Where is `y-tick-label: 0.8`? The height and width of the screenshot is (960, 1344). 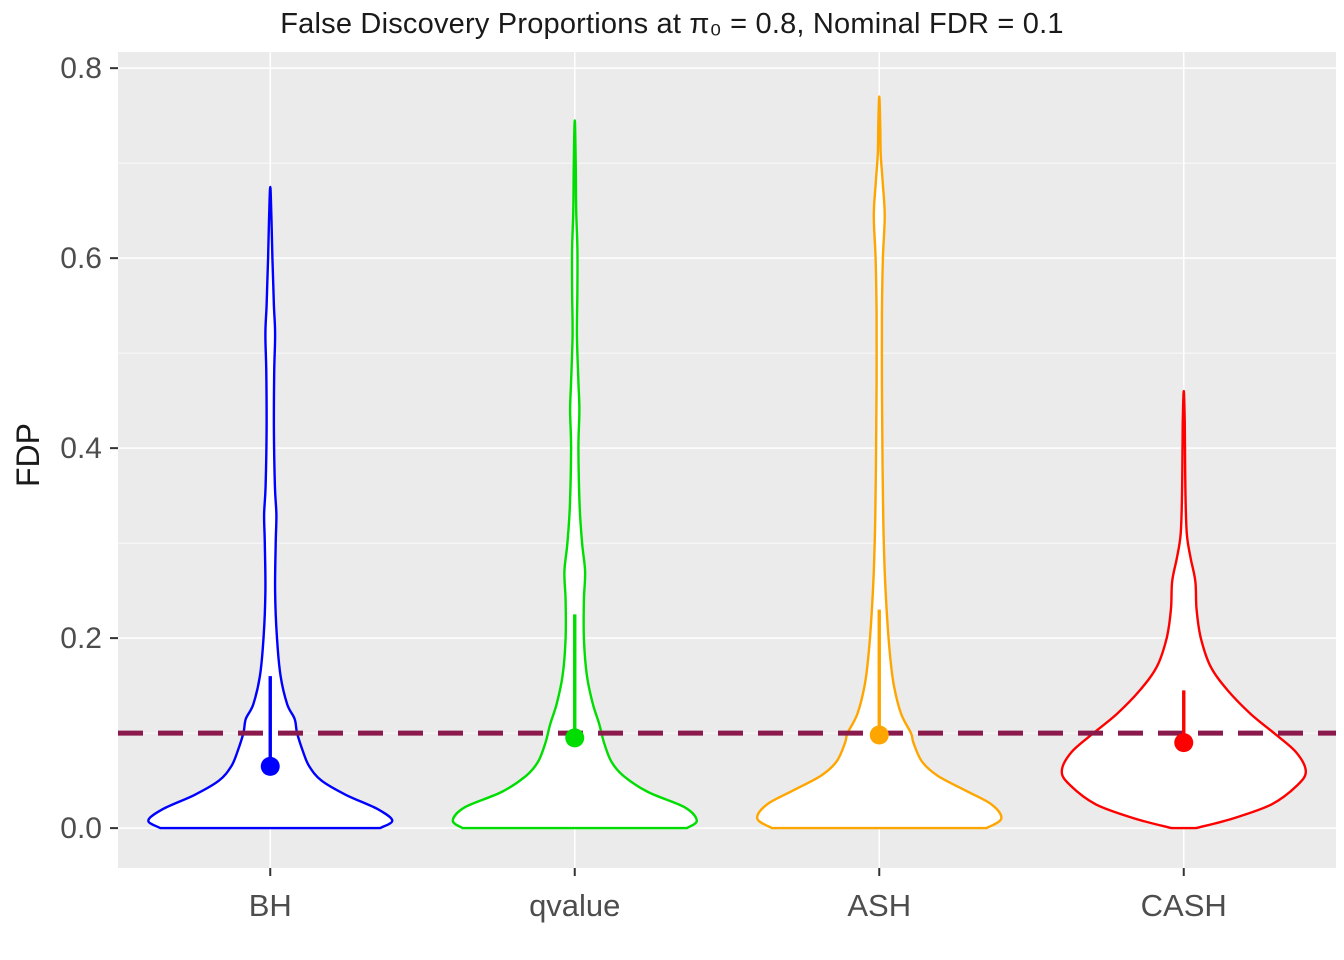
y-tick-label: 0.8 is located at coordinates (81, 68).